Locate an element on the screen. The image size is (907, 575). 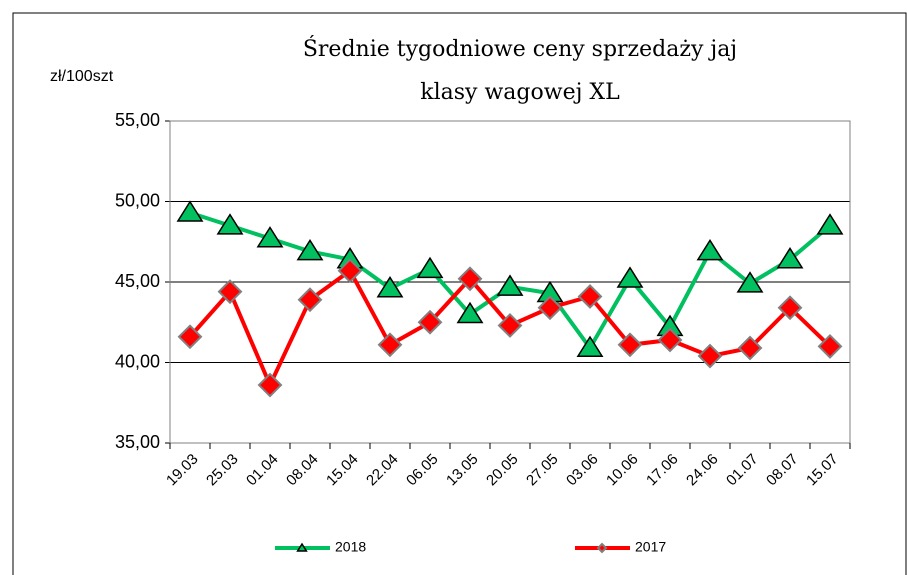
y-tick-label: 35,00 is located at coordinates (137, 442).